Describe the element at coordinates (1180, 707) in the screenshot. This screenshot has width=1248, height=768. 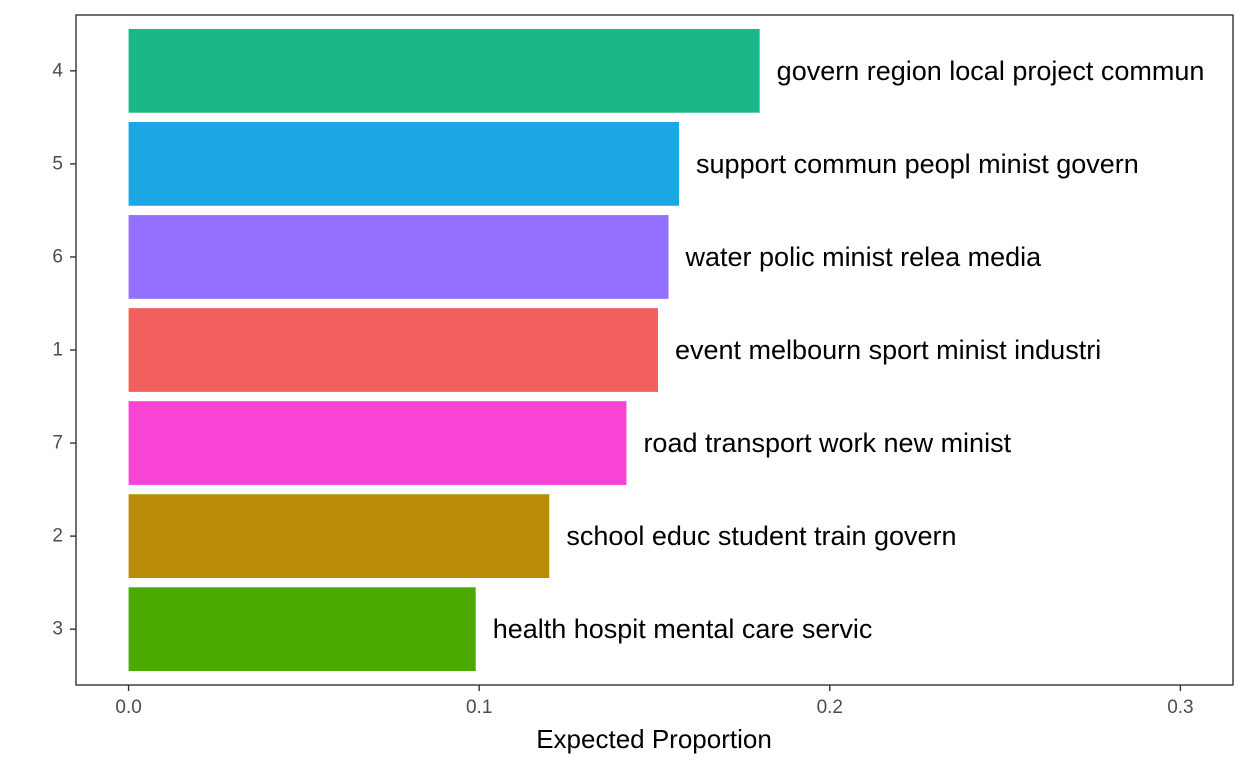
I see `x-tick-label-0.3: 0.3` at that location.